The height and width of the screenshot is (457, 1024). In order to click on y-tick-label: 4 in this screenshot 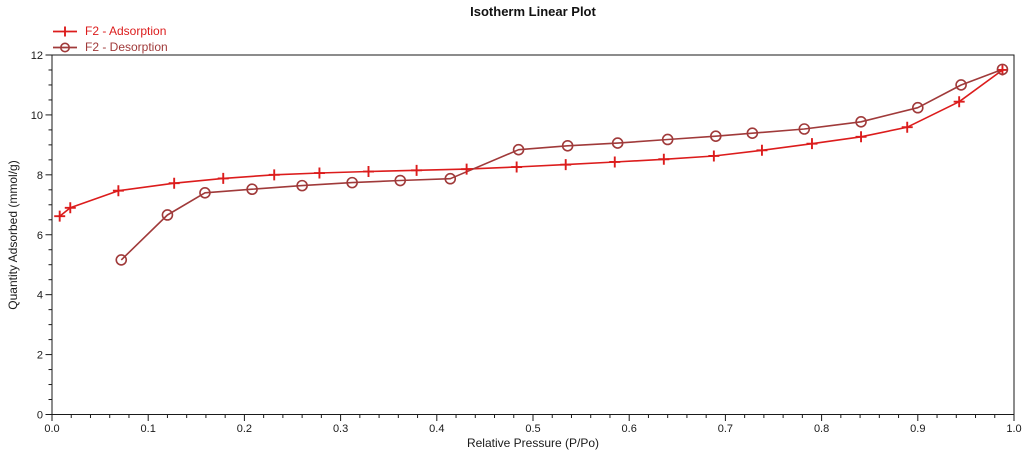, I will do `click(40, 296)`.